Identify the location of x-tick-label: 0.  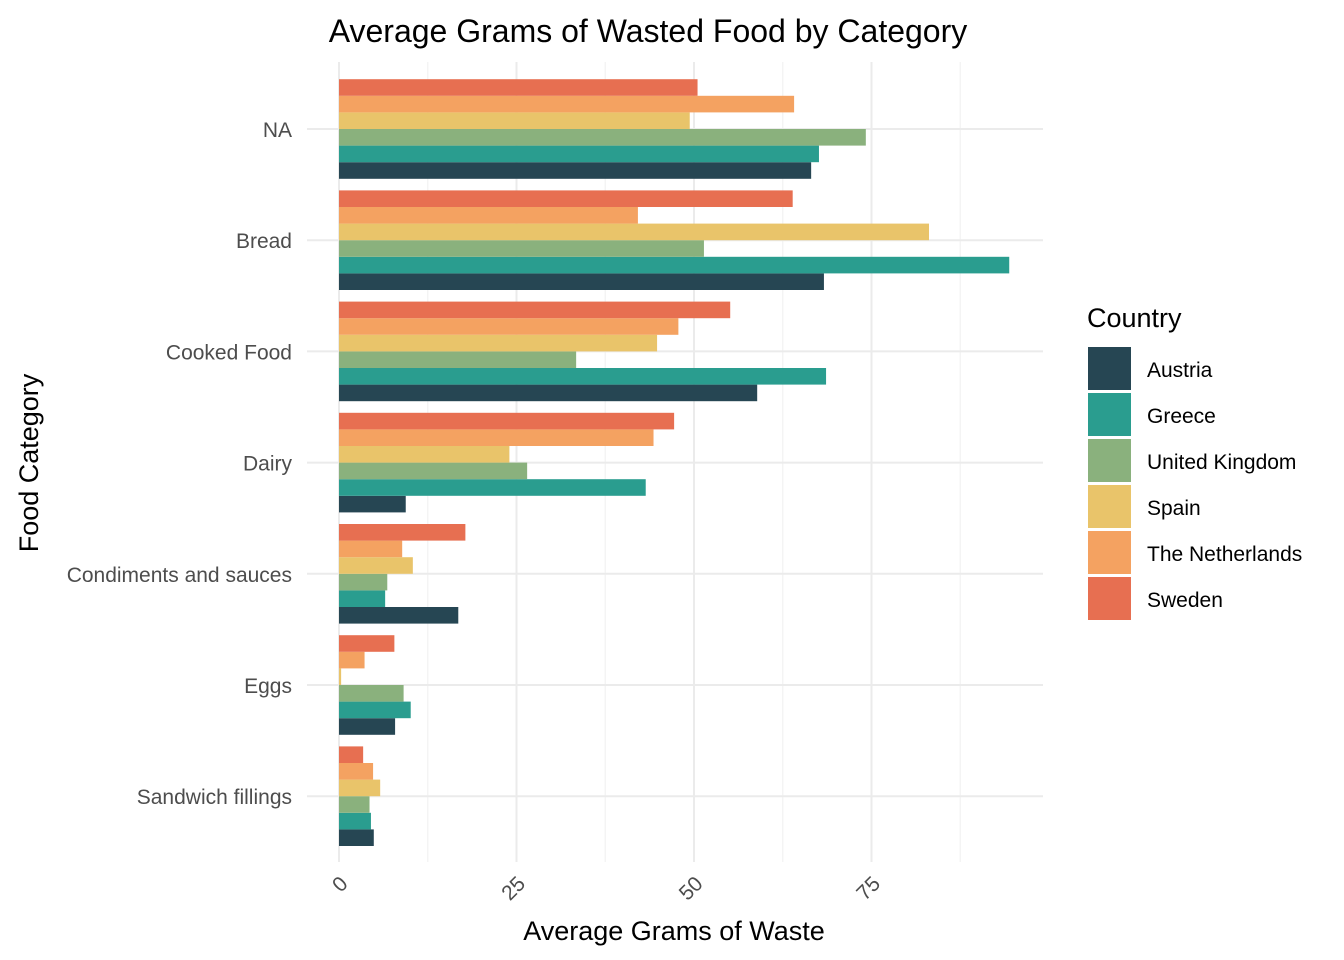
(340, 884).